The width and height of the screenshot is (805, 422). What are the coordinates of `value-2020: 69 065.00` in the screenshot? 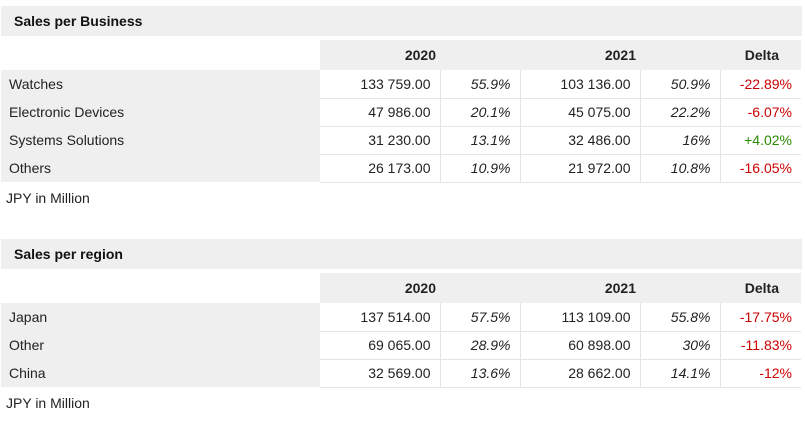 It's located at (380, 345).